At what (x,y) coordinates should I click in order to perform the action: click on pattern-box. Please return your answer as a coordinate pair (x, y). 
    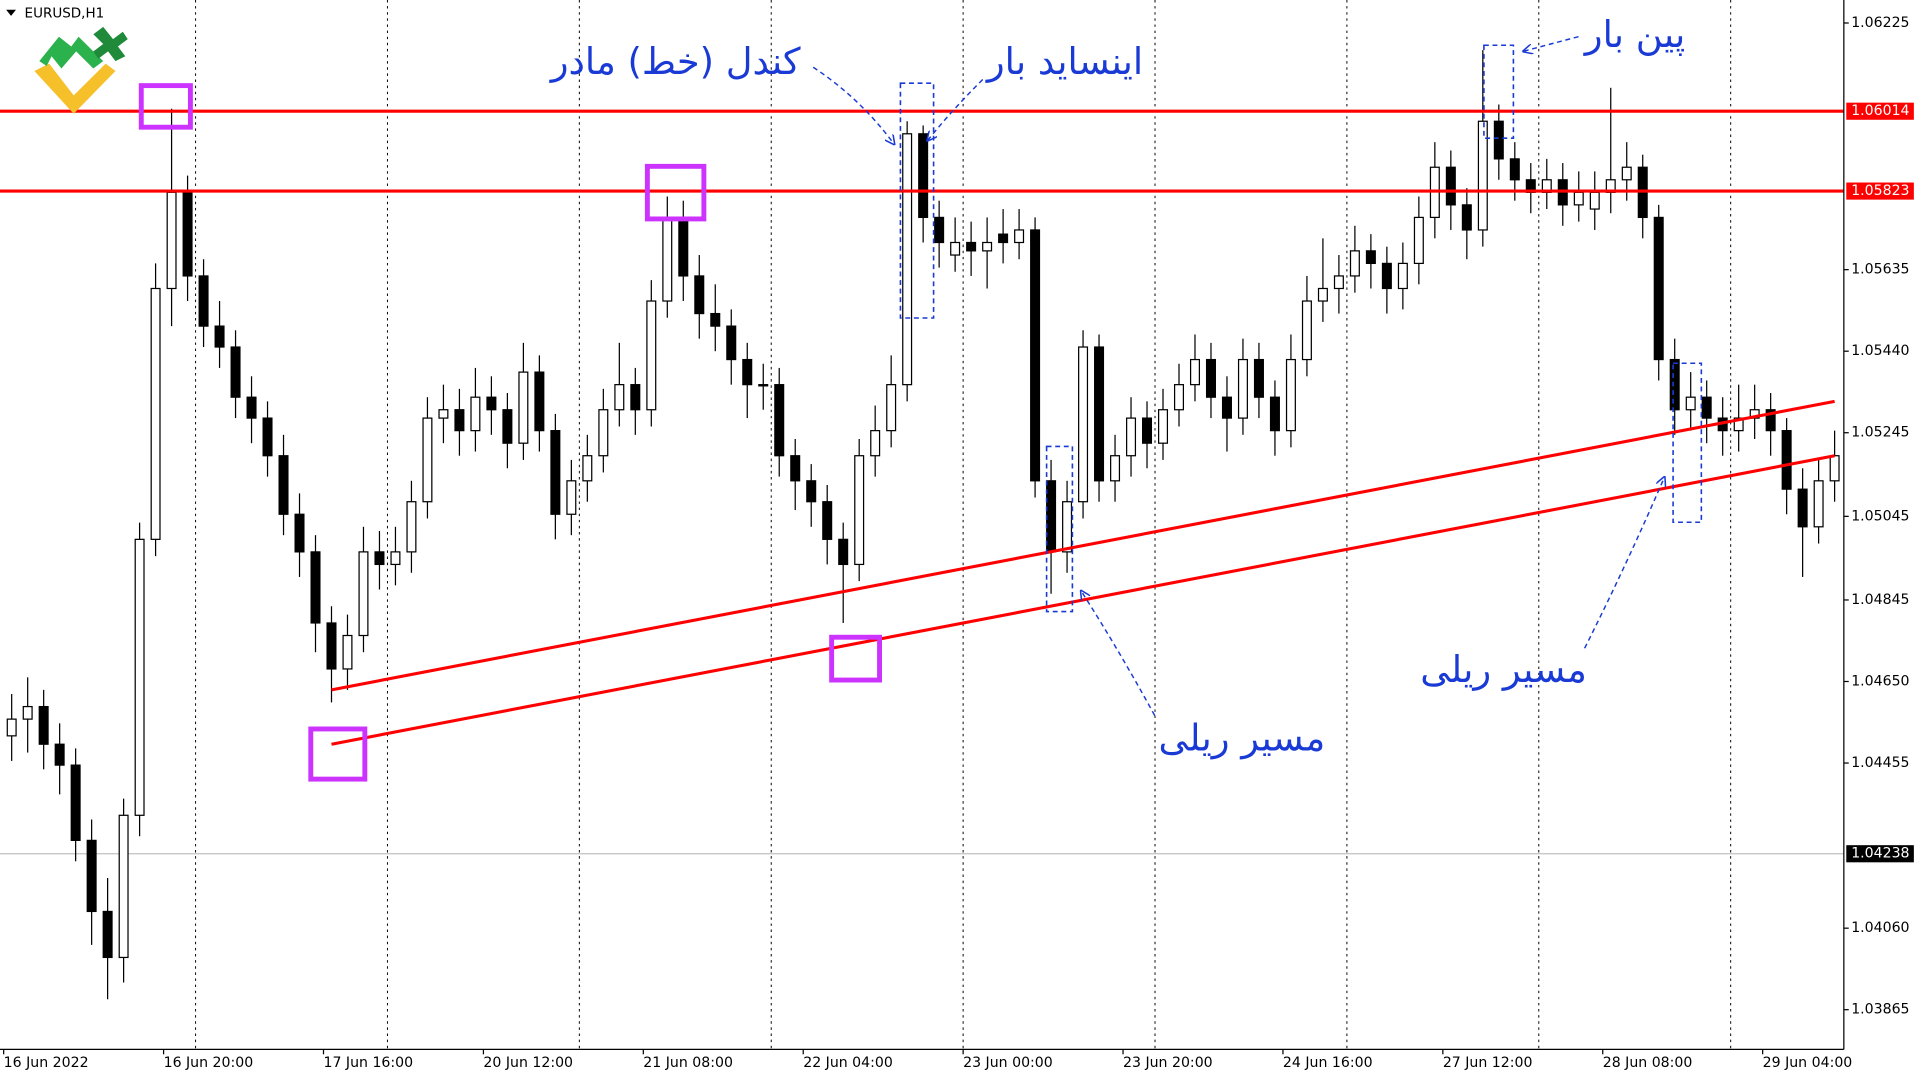
    Looking at the image, I should click on (1499, 92).